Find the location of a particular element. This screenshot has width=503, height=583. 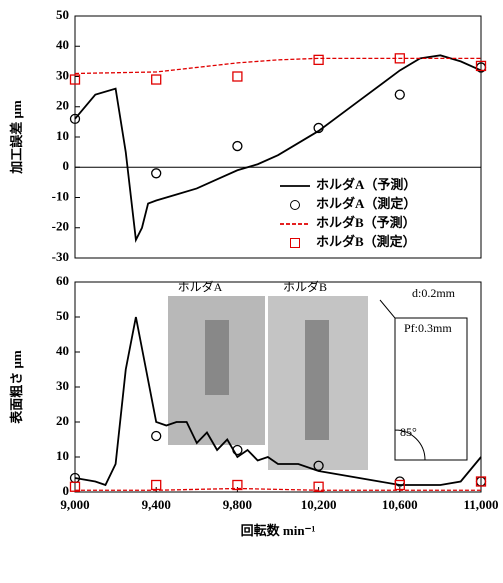

y-axis-label: 表面粗さ μm is located at coordinates (16, 387).